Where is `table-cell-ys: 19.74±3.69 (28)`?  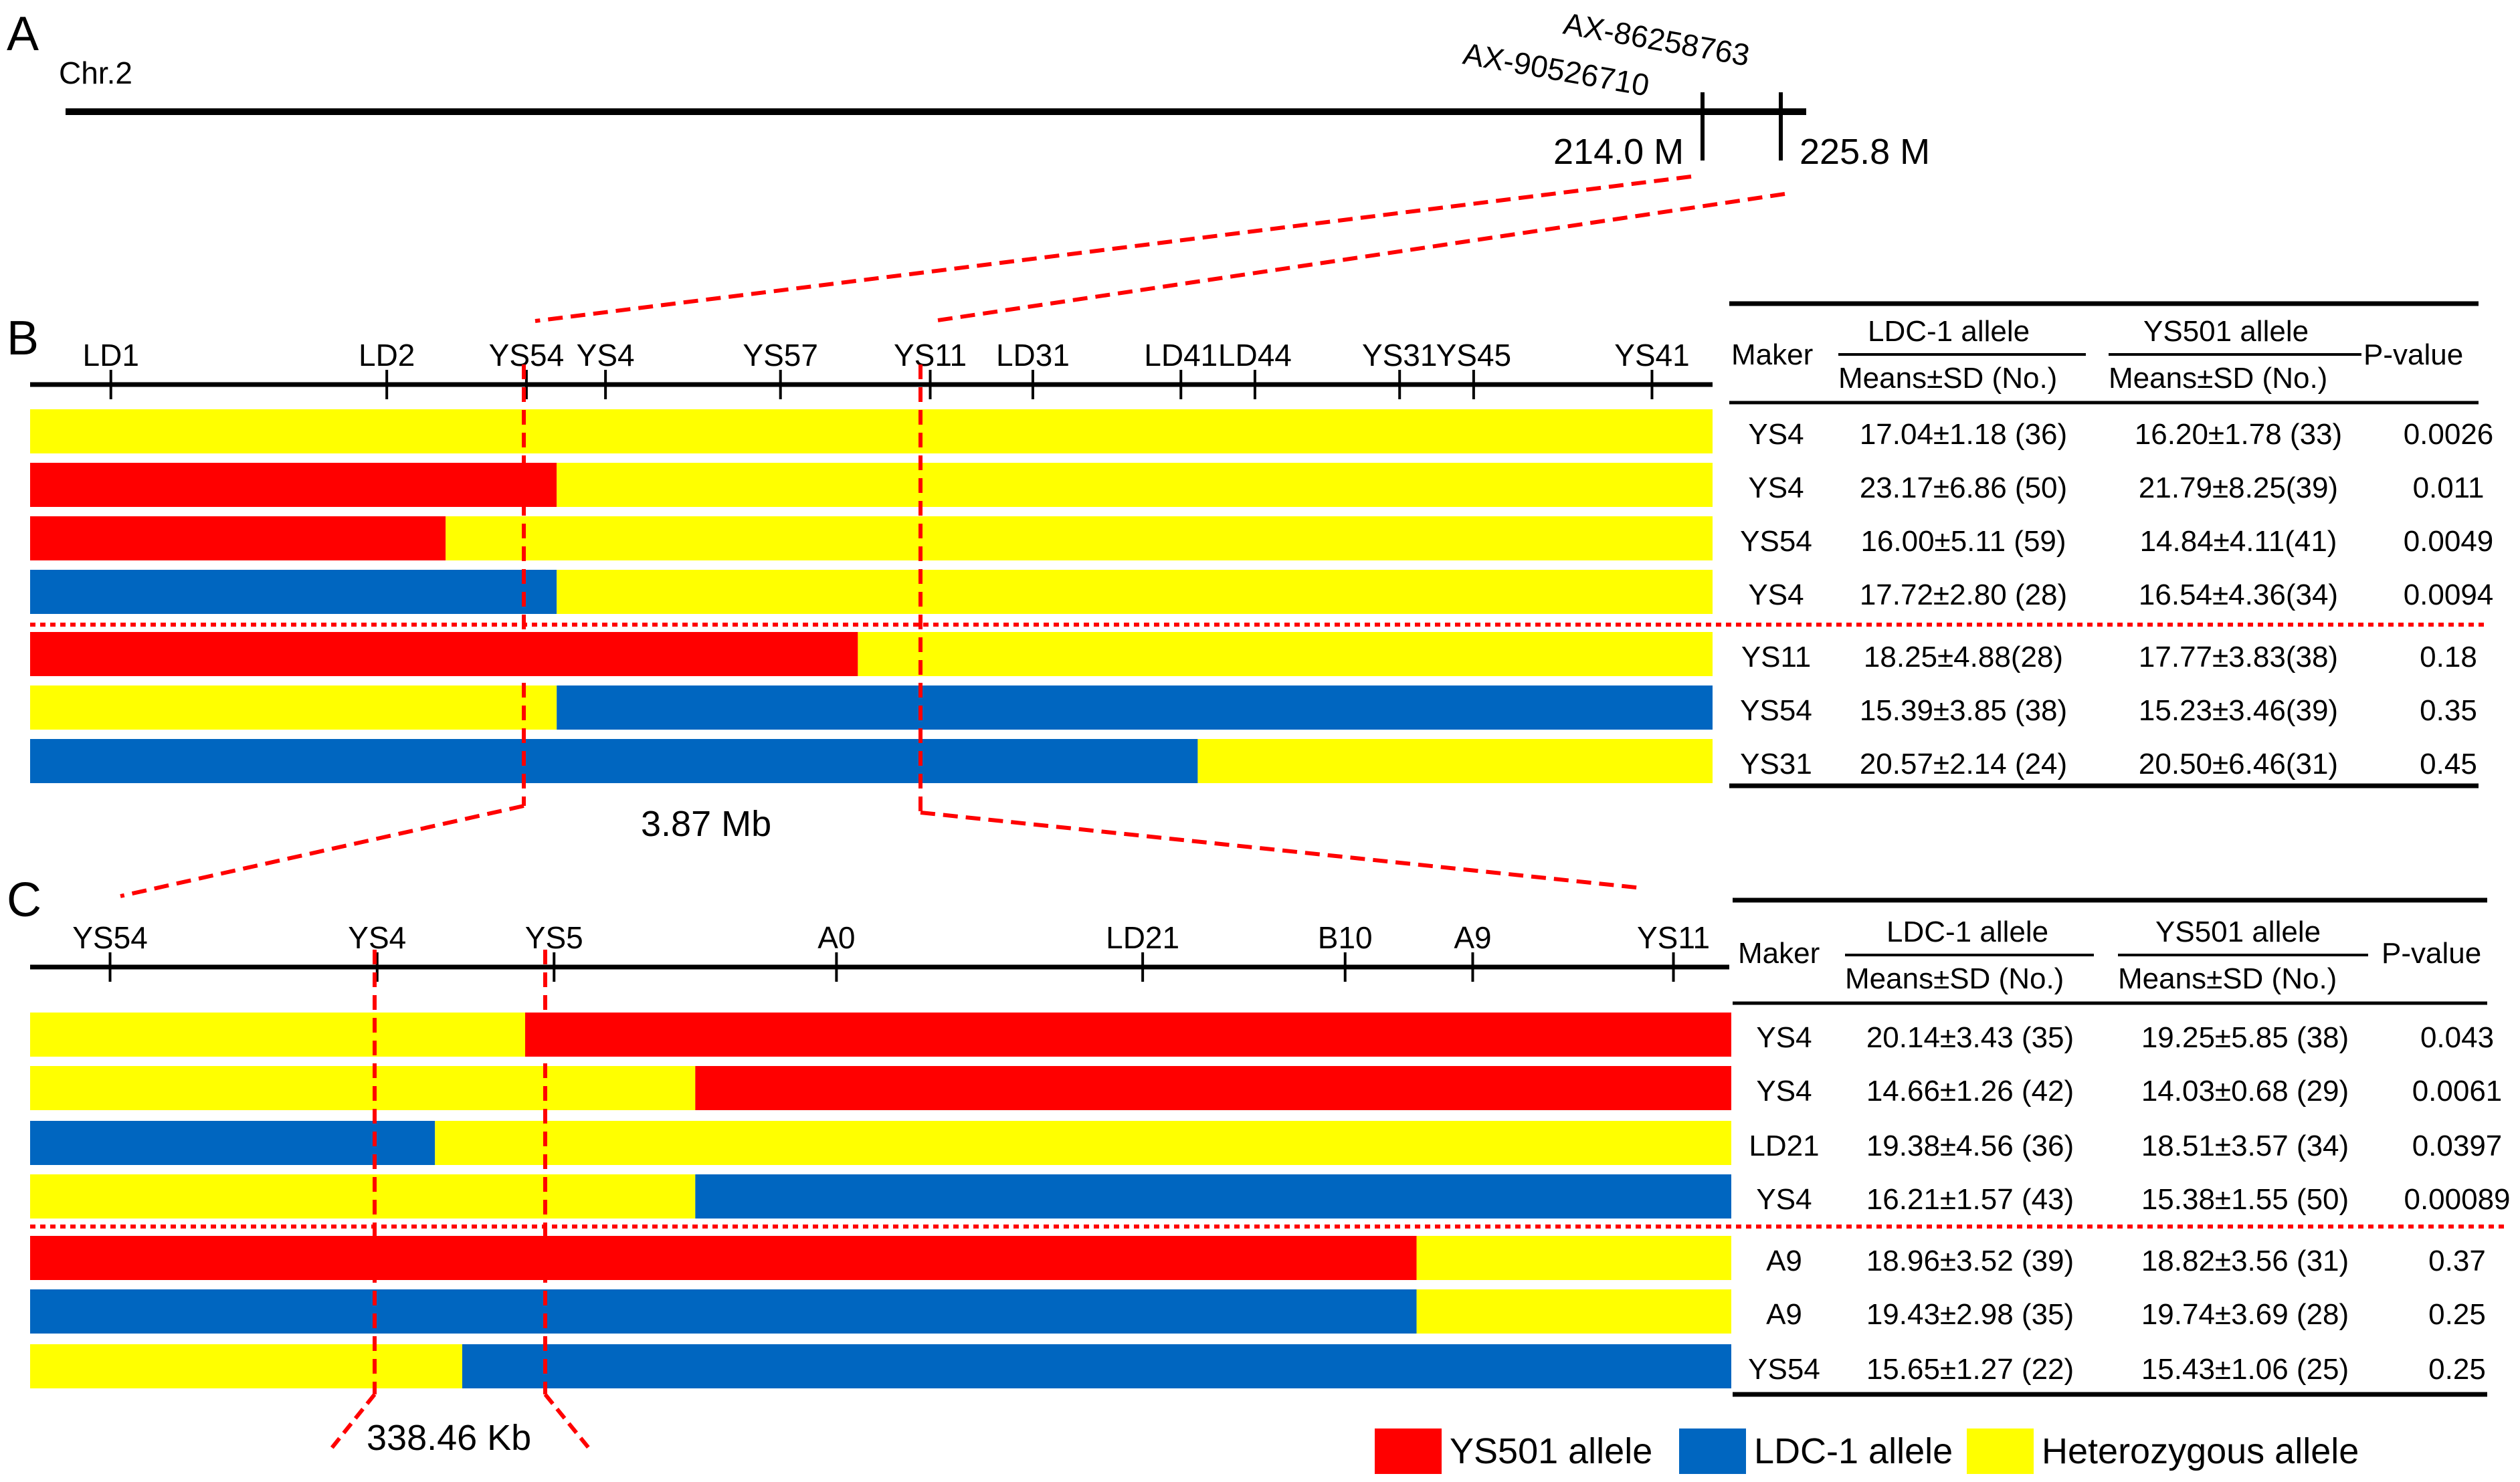
table-cell-ys: 19.74±3.69 (28) is located at coordinates (2245, 1314).